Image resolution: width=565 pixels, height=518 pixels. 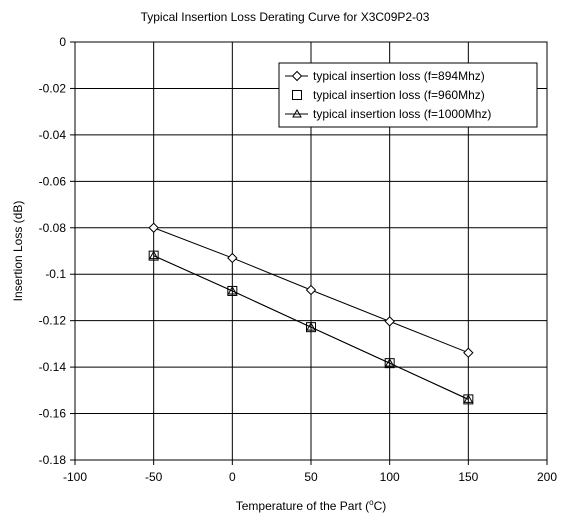 I want to click on x-axis-label-suffix: C), so click(x=380, y=506).